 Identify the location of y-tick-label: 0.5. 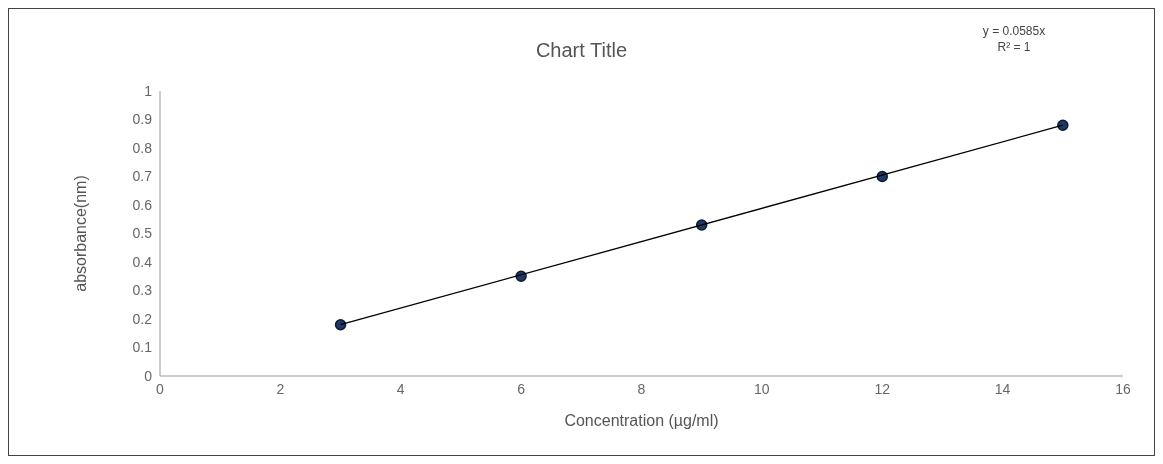
(142, 233).